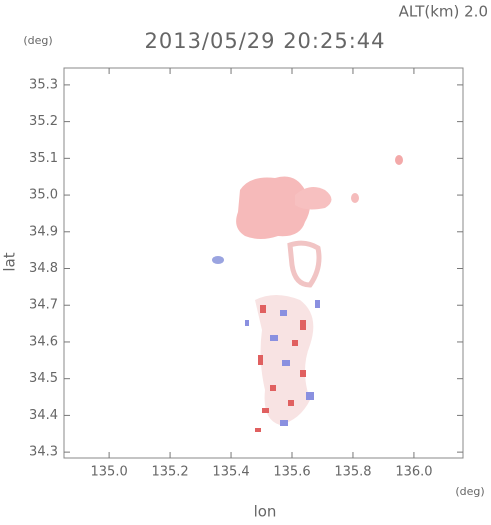  What do you see at coordinates (282, 366) in the screenshot?
I see `echo-speckles` at bounding box center [282, 366].